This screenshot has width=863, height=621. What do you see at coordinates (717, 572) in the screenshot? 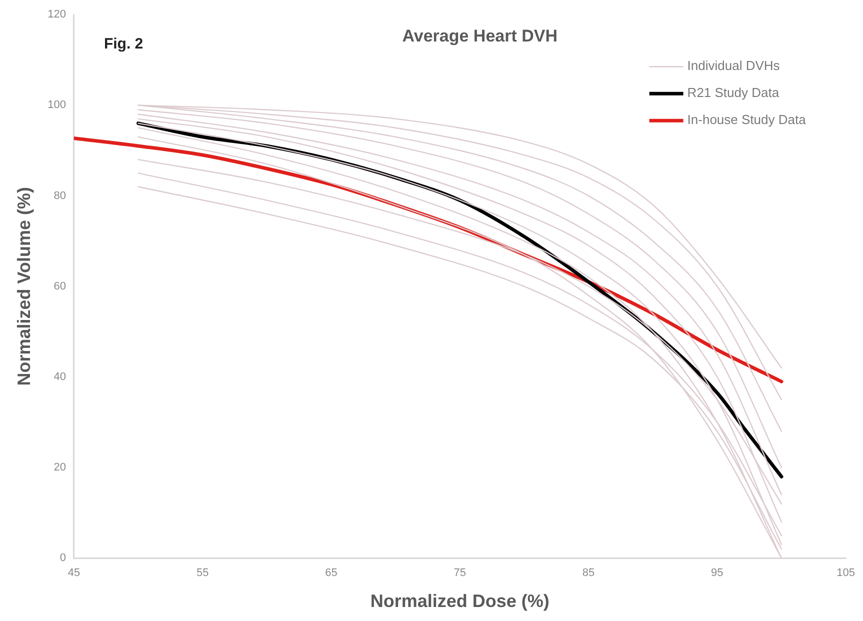
I see `x-tick-label: 95` at bounding box center [717, 572].